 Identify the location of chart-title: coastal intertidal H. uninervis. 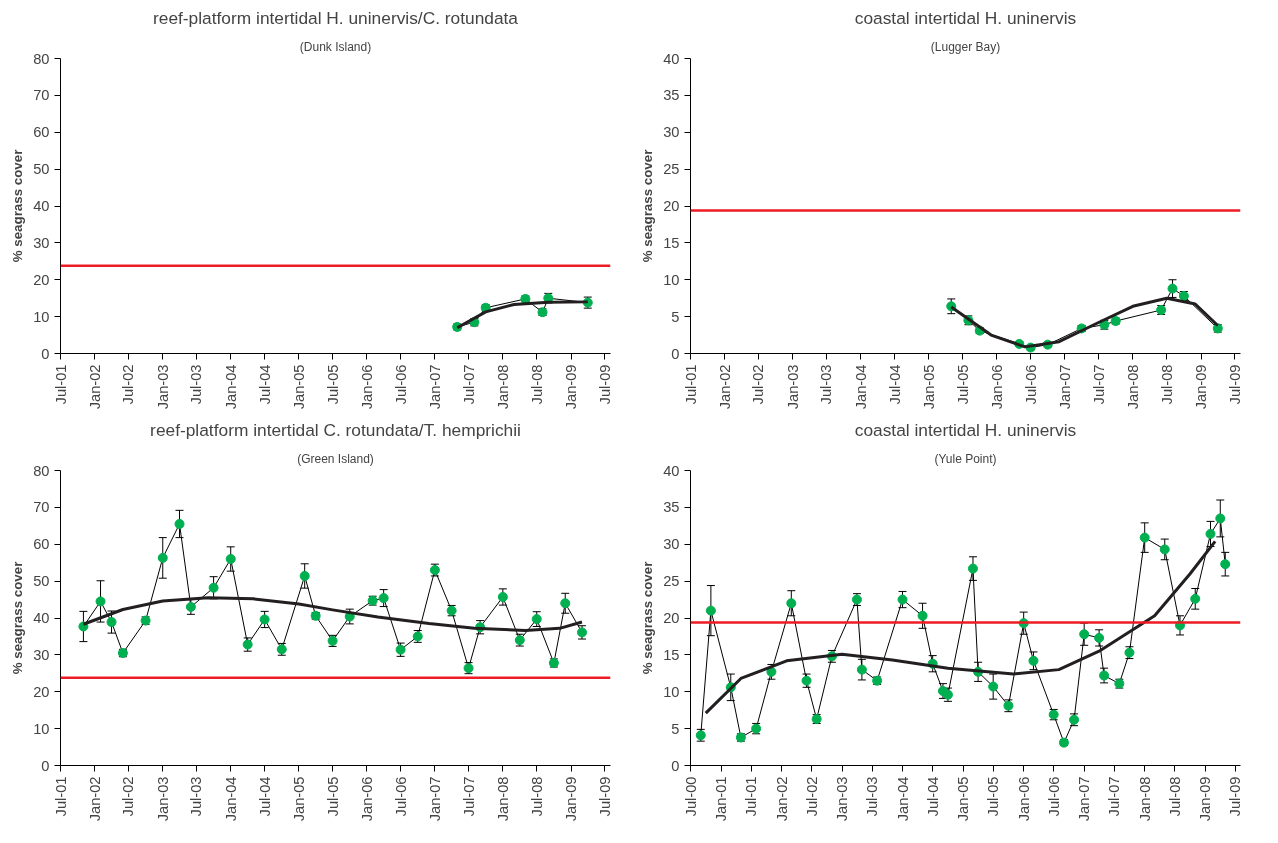
(965, 17).